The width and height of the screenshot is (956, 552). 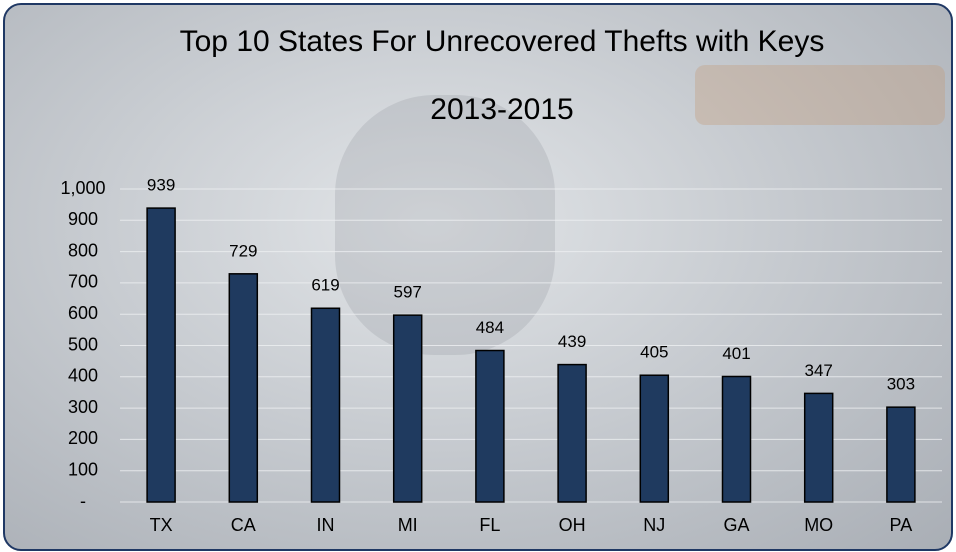 What do you see at coordinates (83, 376) in the screenshot?
I see `y-tick-label: 400` at bounding box center [83, 376].